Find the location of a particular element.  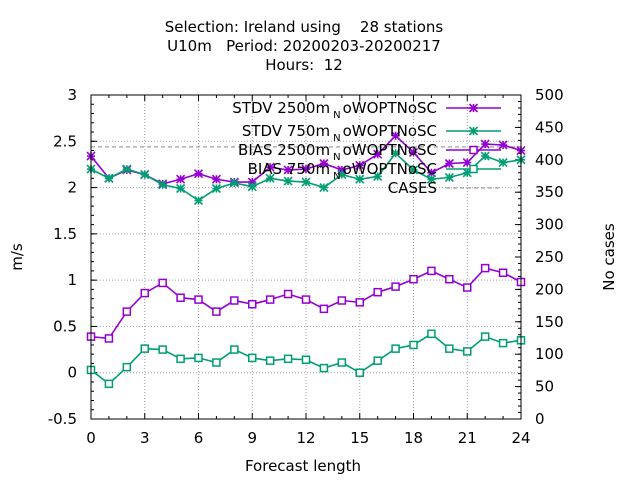

y-axis-label: m/s is located at coordinates (17, 257).